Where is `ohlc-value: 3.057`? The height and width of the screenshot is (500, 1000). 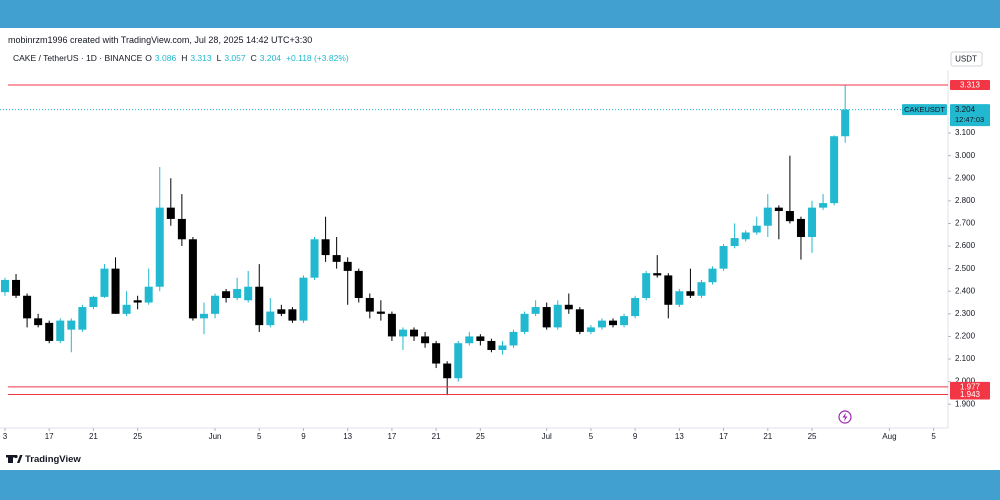 ohlc-value: 3.057 is located at coordinates (235, 58).